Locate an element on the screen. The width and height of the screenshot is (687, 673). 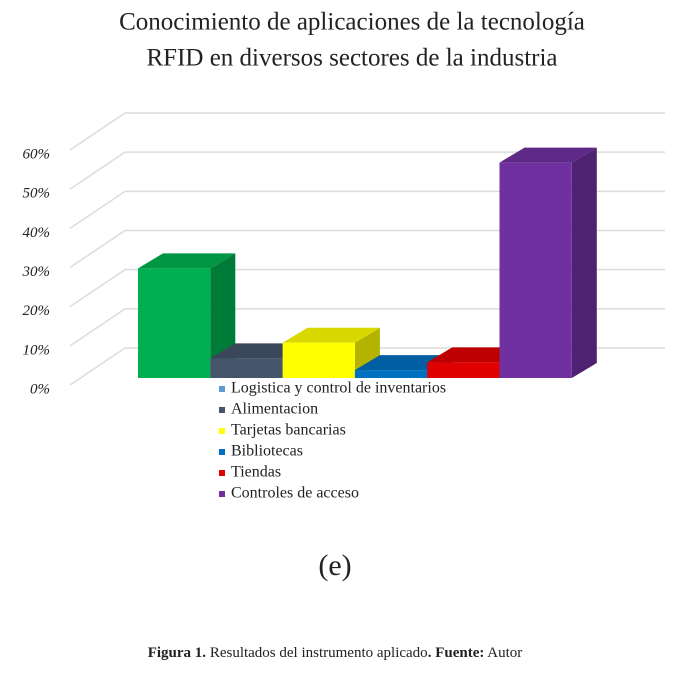
legend-label: Alimentacion is located at coordinates (274, 409).